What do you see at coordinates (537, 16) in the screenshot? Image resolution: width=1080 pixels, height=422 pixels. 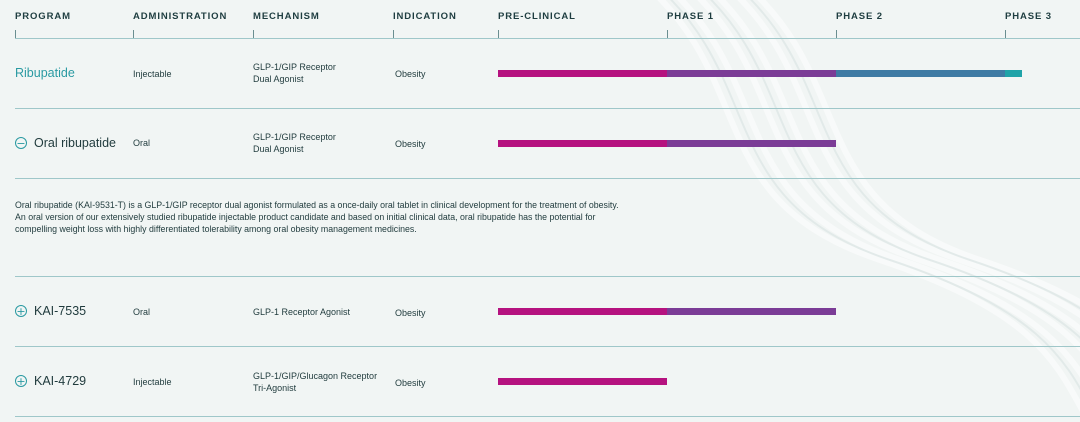 I see `header-preclinical: PRE-CLINICAL` at bounding box center [537, 16].